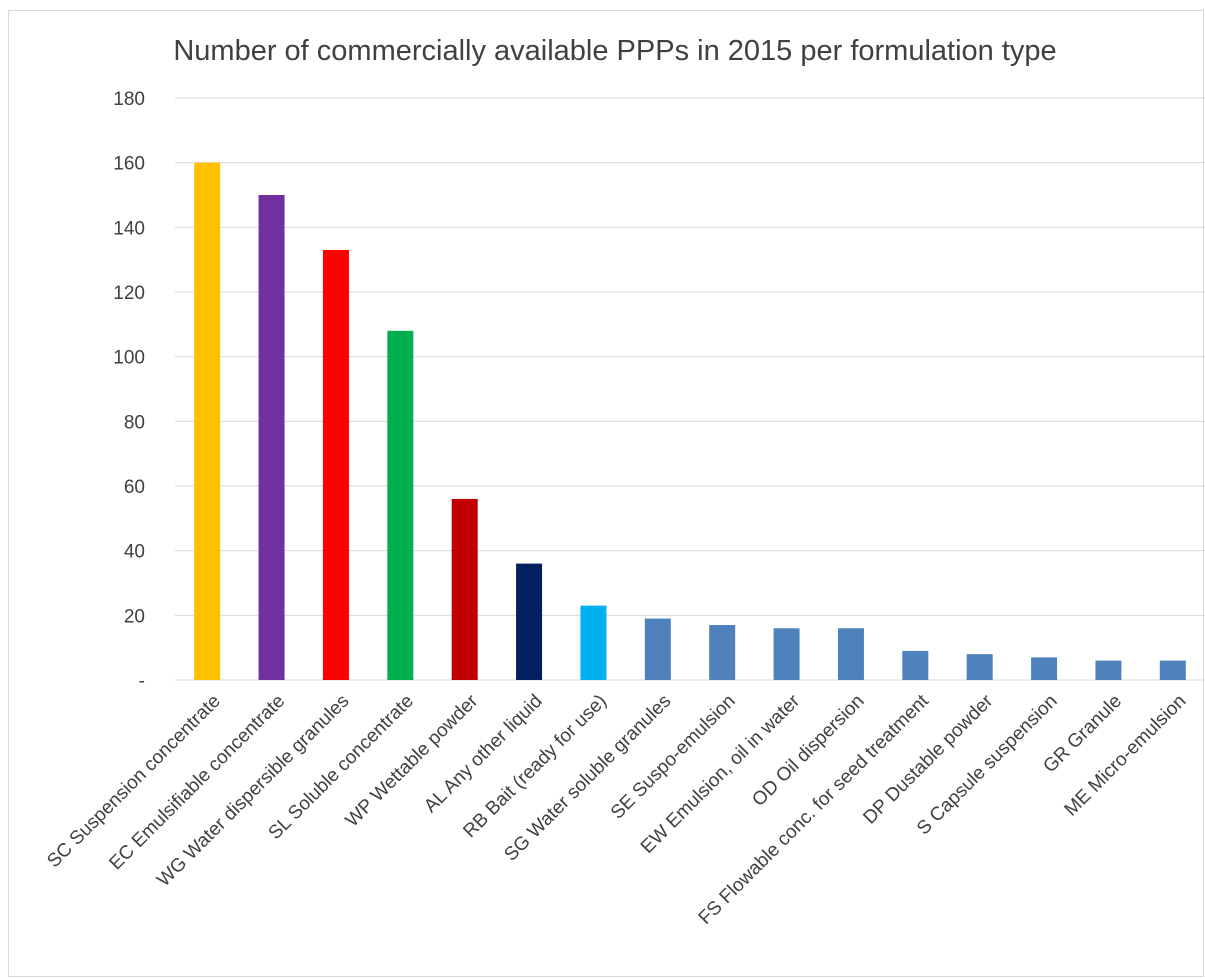 This screenshot has height=978, width=1205. What do you see at coordinates (134, 552) in the screenshot?
I see `y-tick-label: 40` at bounding box center [134, 552].